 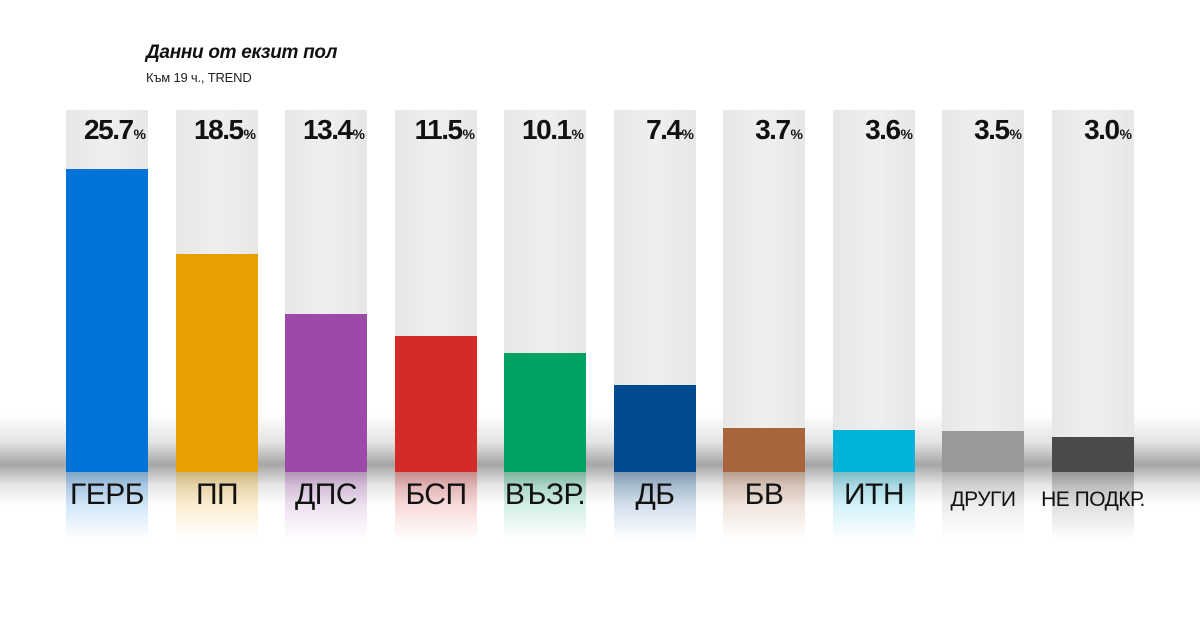 I want to click on value-label: 11.5%, so click(x=434, y=130).